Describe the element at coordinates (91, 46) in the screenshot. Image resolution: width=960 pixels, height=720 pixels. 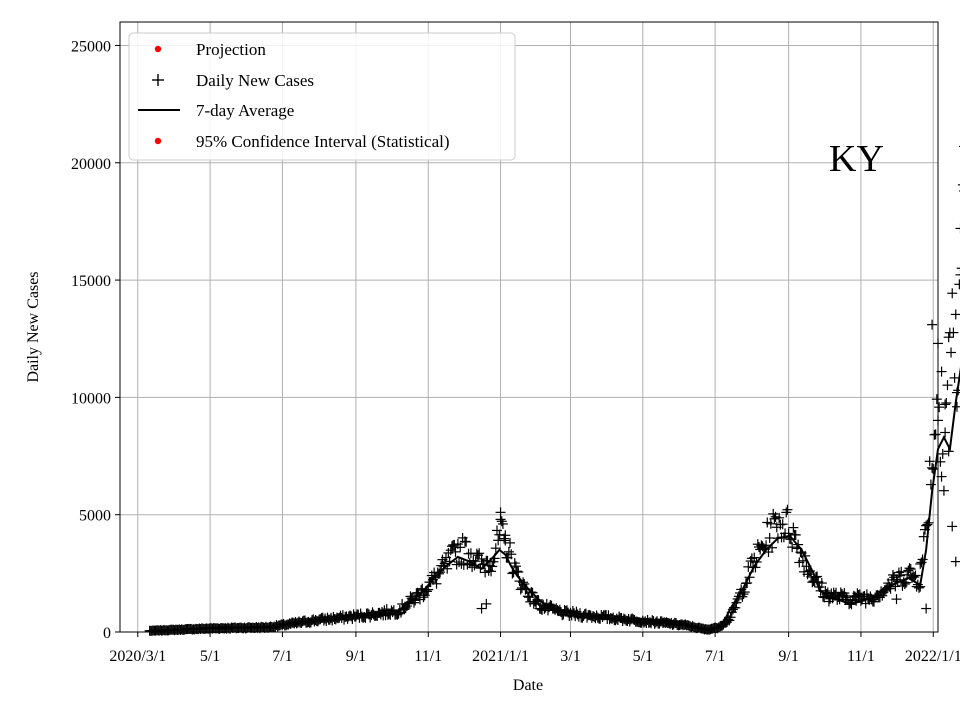
I see `y-tick-label: 25000` at that location.